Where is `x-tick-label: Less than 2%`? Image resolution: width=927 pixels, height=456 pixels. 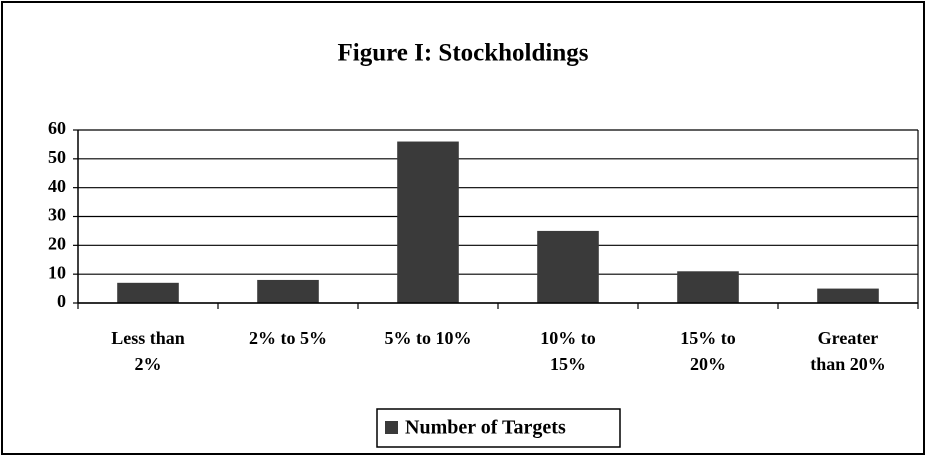 x-tick-label: Less than 2% is located at coordinates (148, 351).